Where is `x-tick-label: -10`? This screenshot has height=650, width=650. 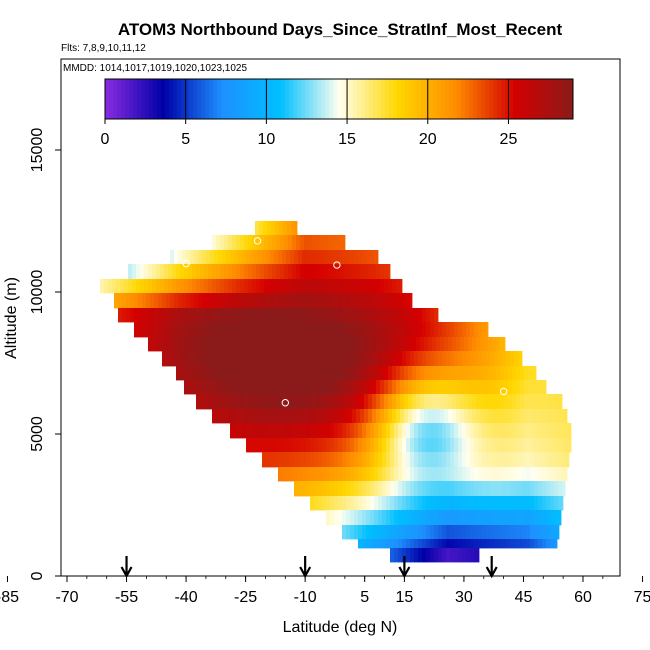
x-tick-label: -10 is located at coordinates (305, 597).